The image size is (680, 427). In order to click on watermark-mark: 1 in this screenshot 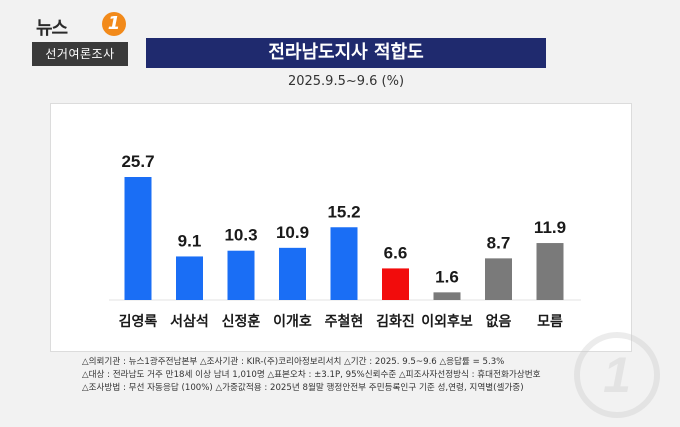, I will do `click(617, 375)`.